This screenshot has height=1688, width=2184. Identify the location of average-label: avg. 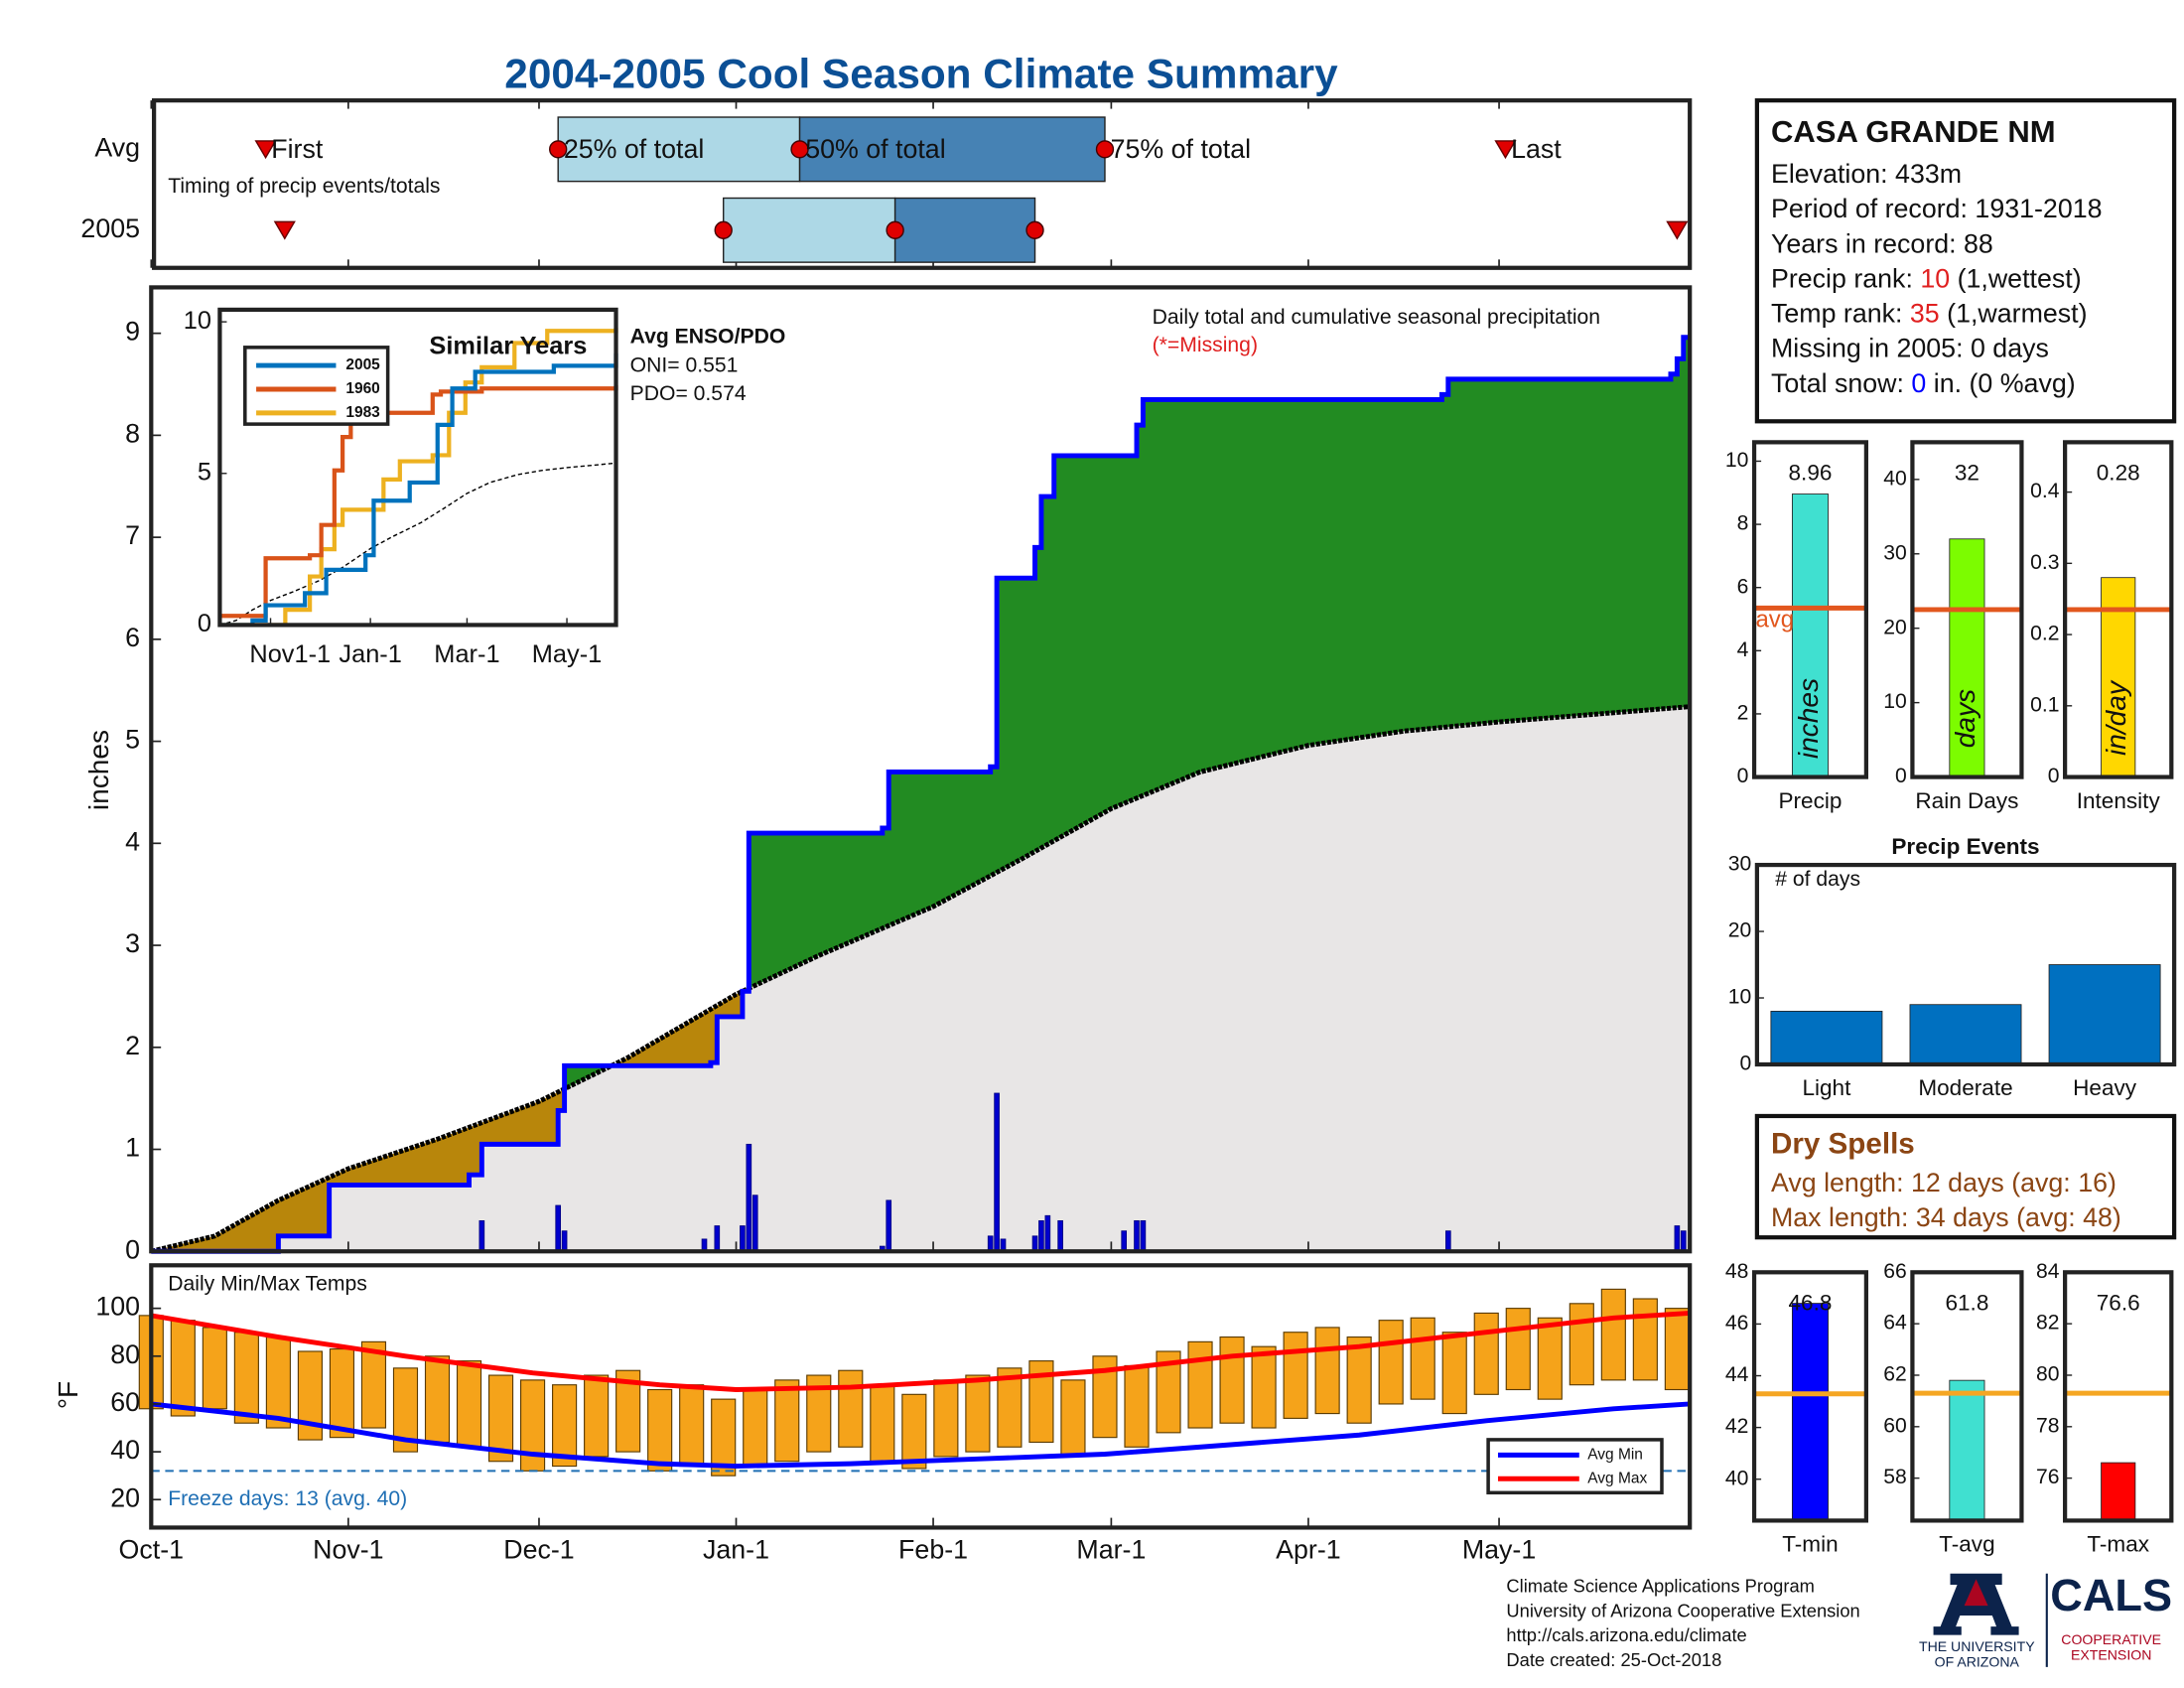
(1774, 619).